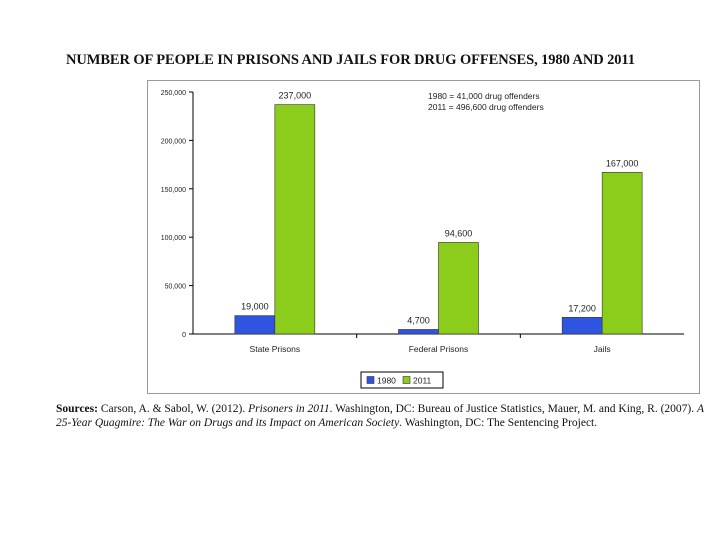 The height and width of the screenshot is (540, 720). Describe the element at coordinates (289, 409) in the screenshot. I see `sources-title-1: Prisoners in 2011` at that location.